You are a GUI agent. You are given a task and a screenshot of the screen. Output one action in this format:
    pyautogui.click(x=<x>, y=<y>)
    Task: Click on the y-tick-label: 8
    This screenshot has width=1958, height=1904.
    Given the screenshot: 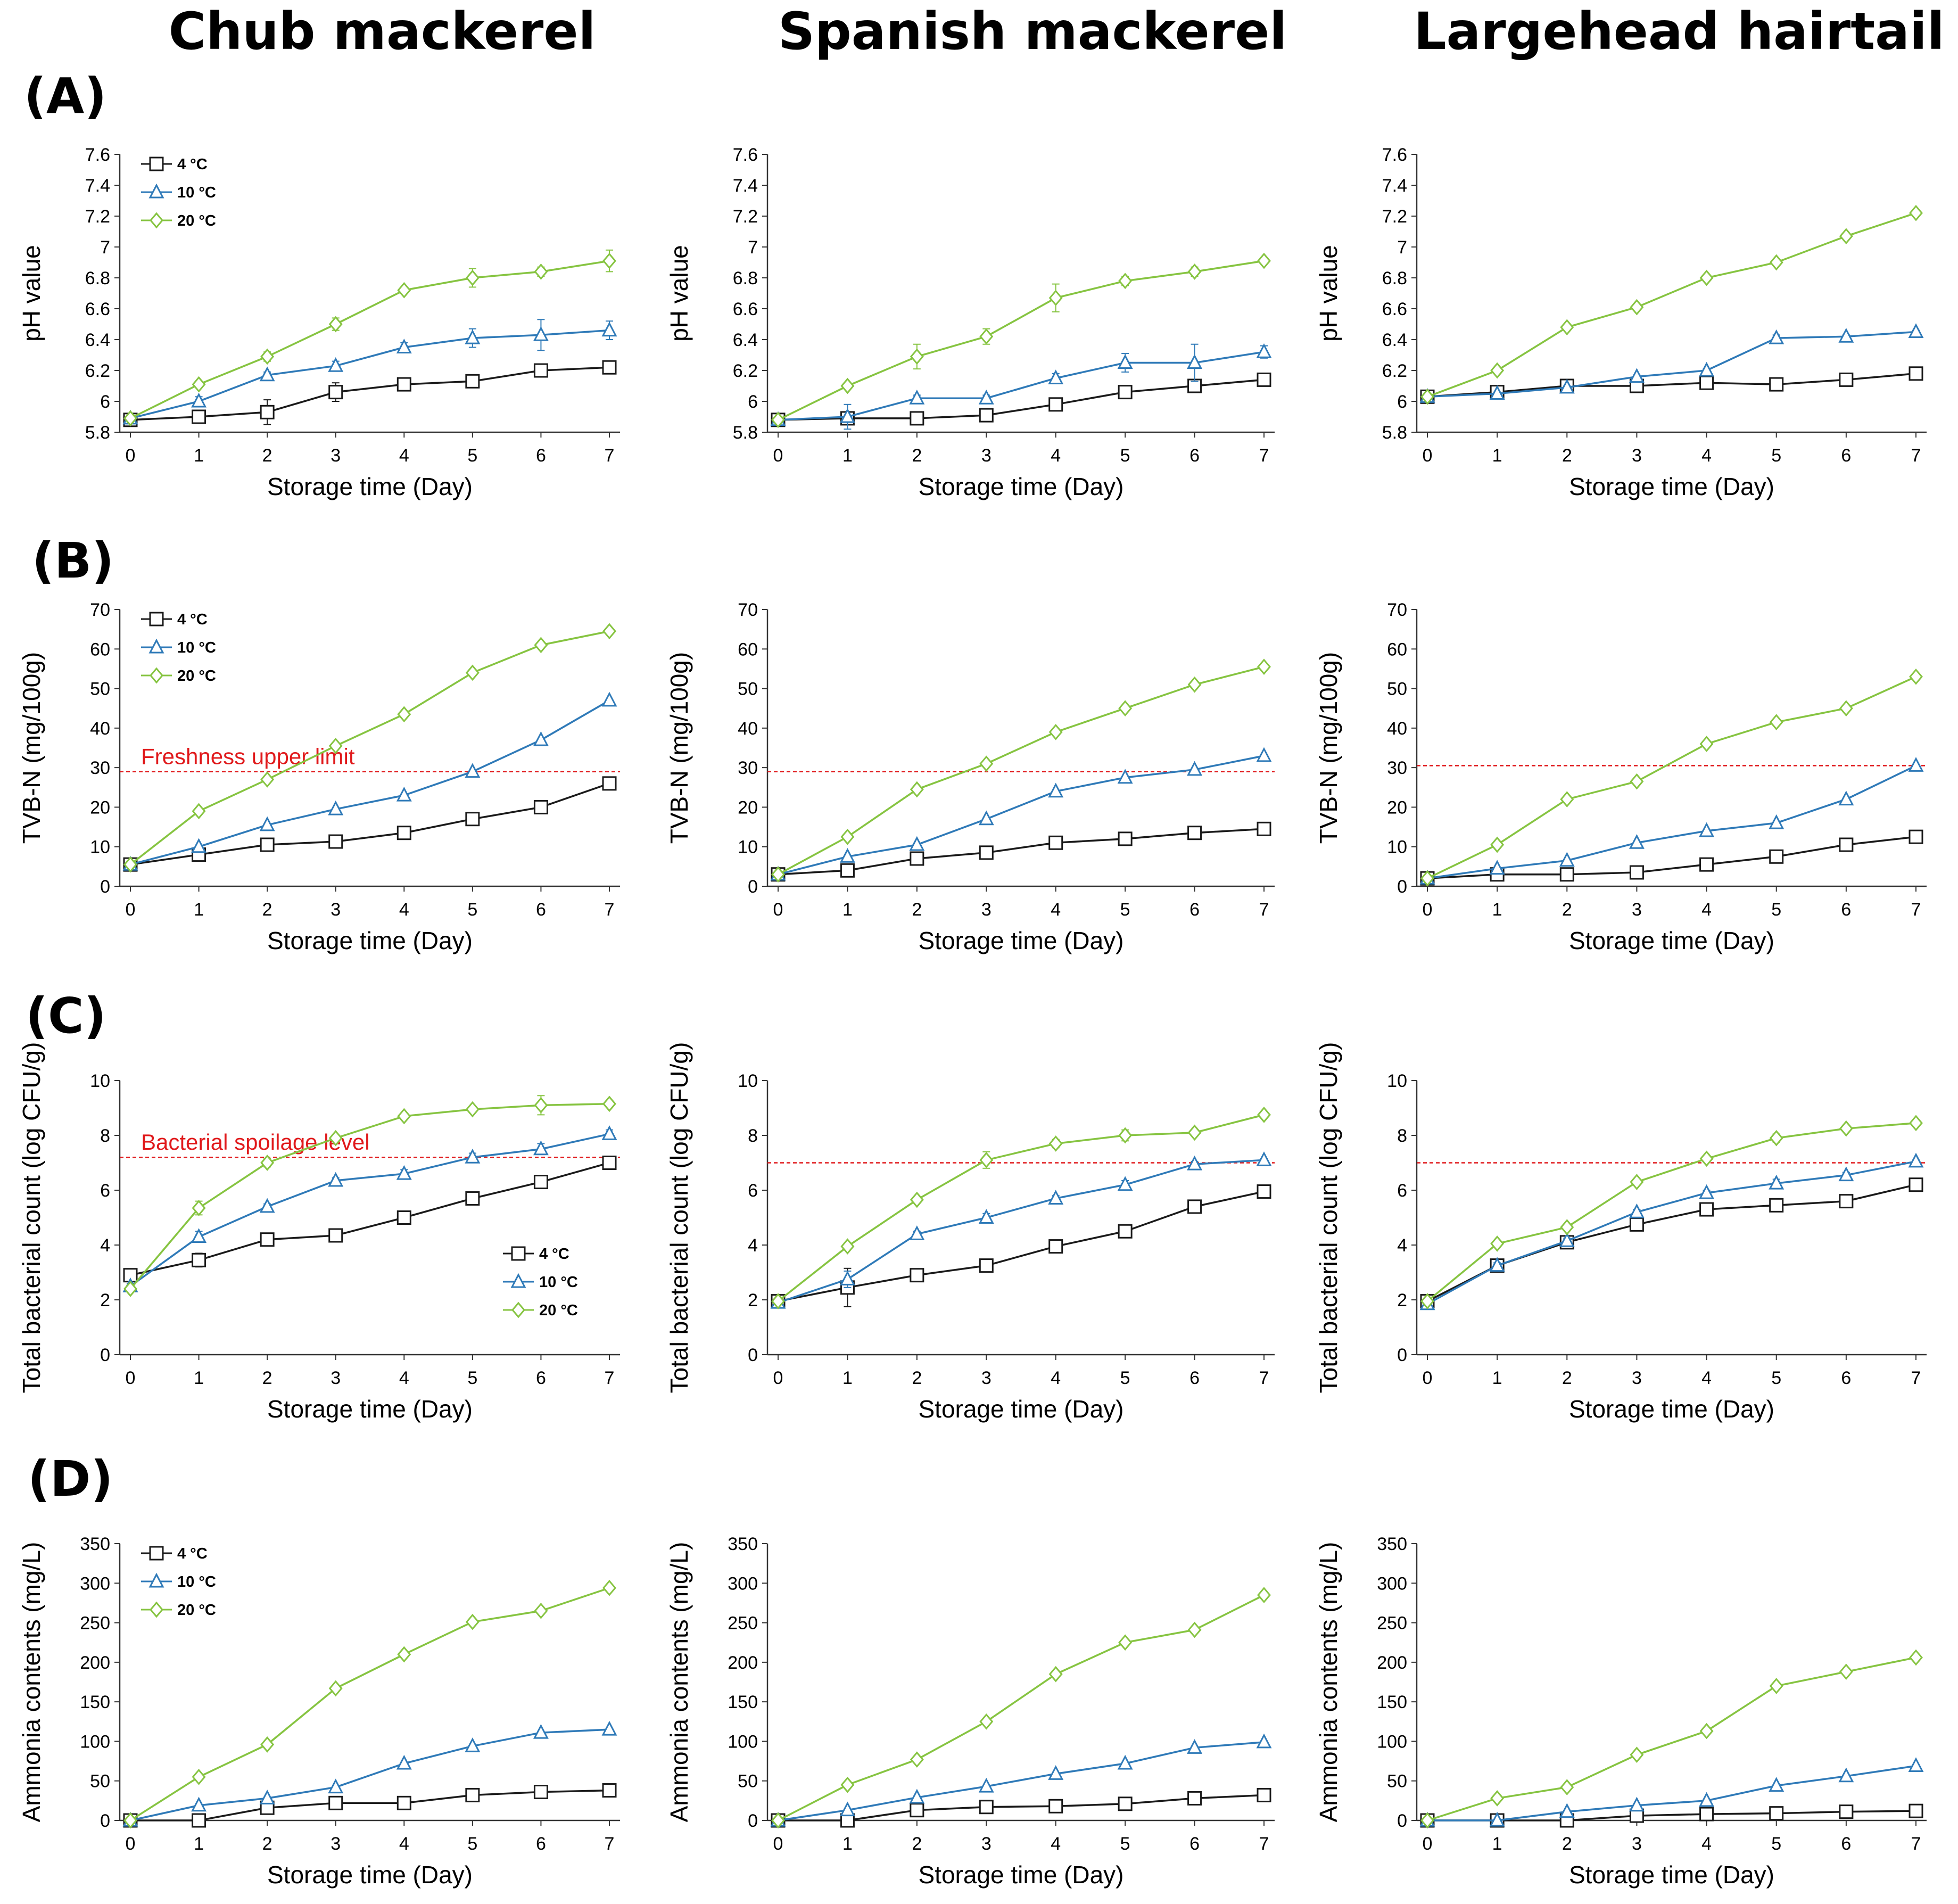 What is the action you would take?
    pyautogui.click(x=1402, y=1136)
    